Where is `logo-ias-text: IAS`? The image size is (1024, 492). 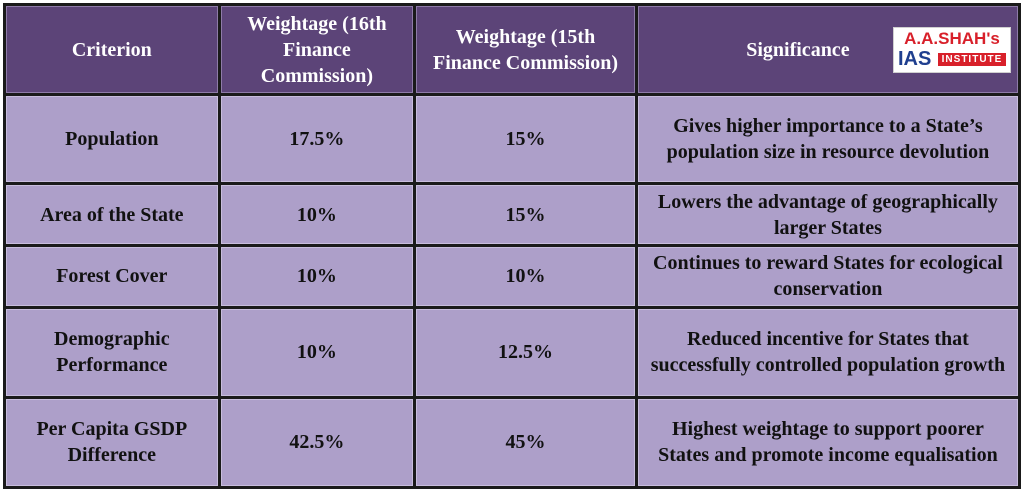 logo-ias-text: IAS is located at coordinates (915, 59).